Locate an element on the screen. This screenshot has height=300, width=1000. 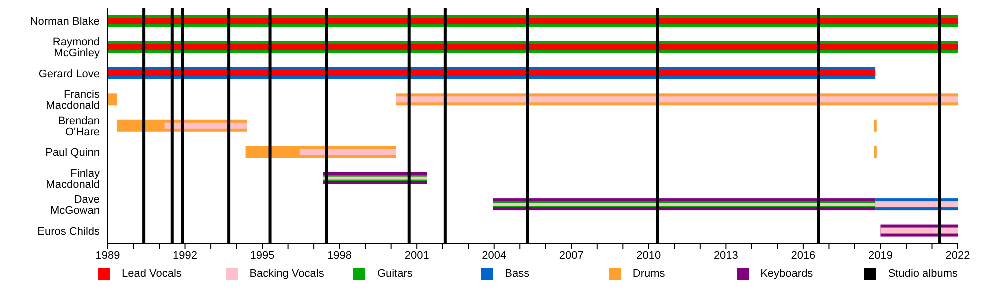
x-tick-label: 2019 is located at coordinates (880, 256).